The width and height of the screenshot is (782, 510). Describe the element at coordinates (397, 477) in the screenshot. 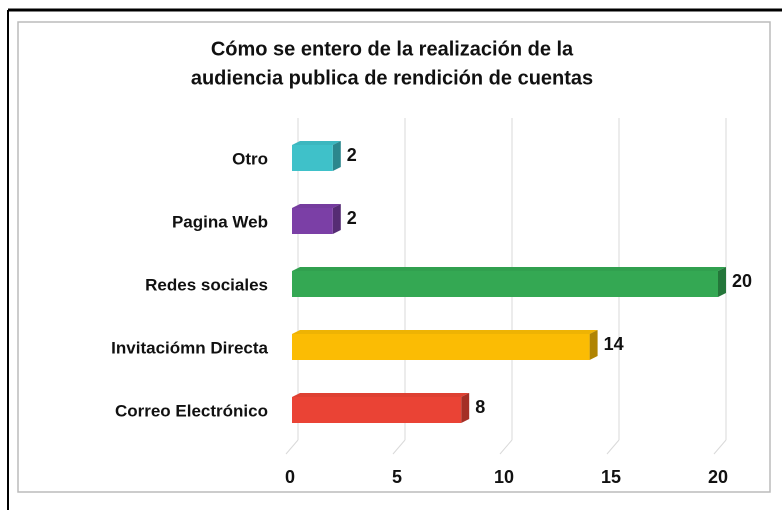

I see `x-tick-label: 5` at that location.